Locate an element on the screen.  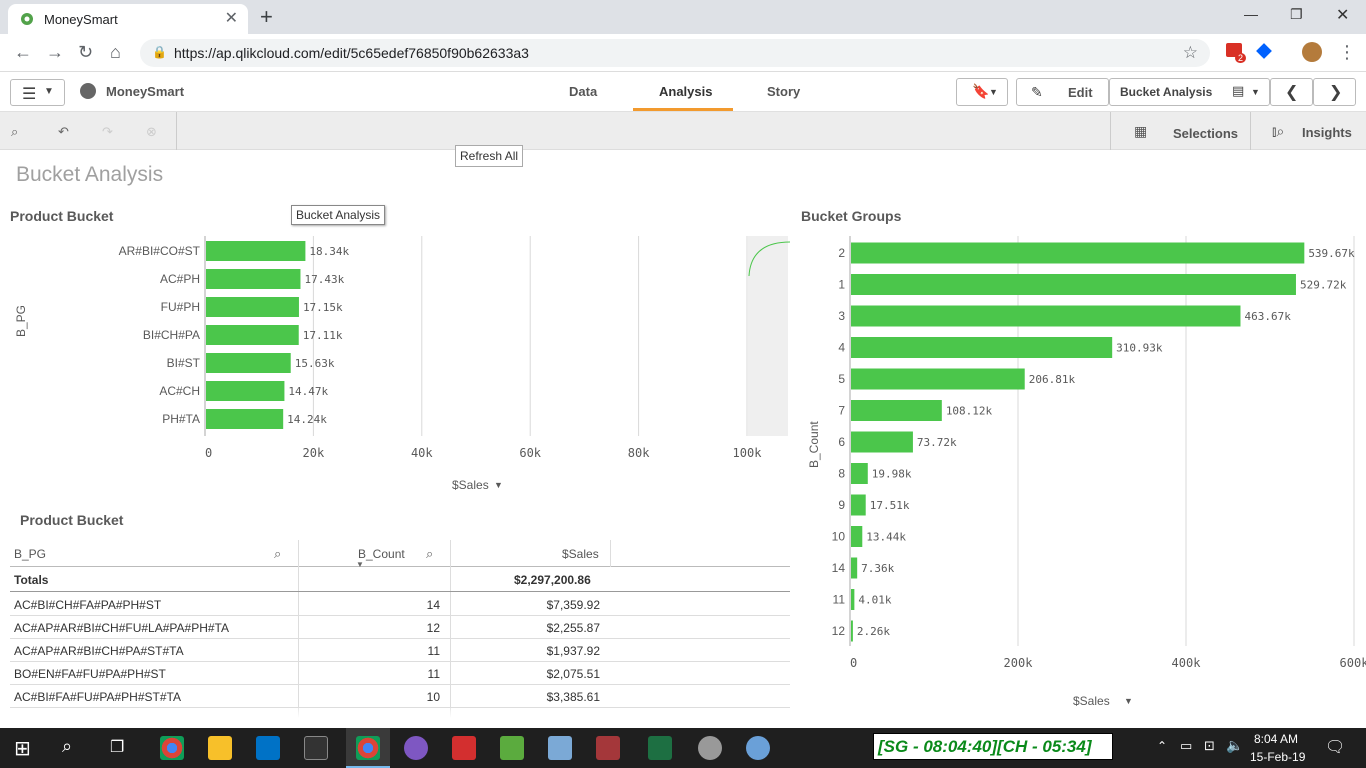
cell-sales: $7,359.92 is located at coordinates (573, 605).